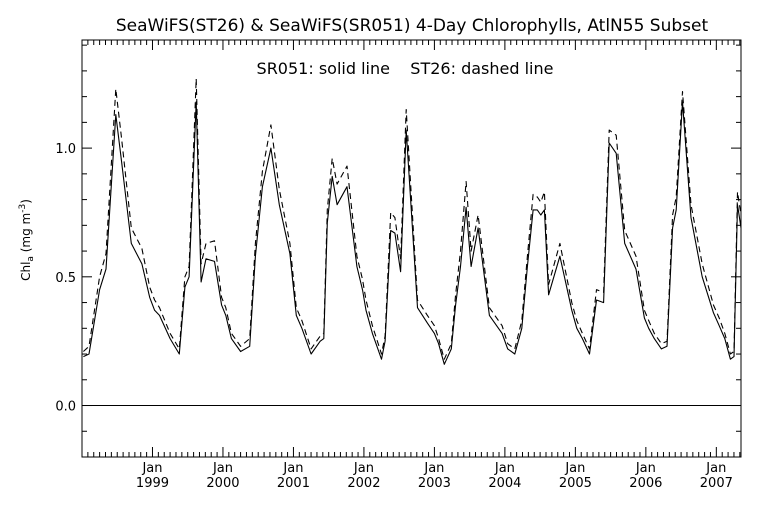  What do you see at coordinates (65, 407) in the screenshot?
I see `y-tick-label: 0.0` at bounding box center [65, 407].